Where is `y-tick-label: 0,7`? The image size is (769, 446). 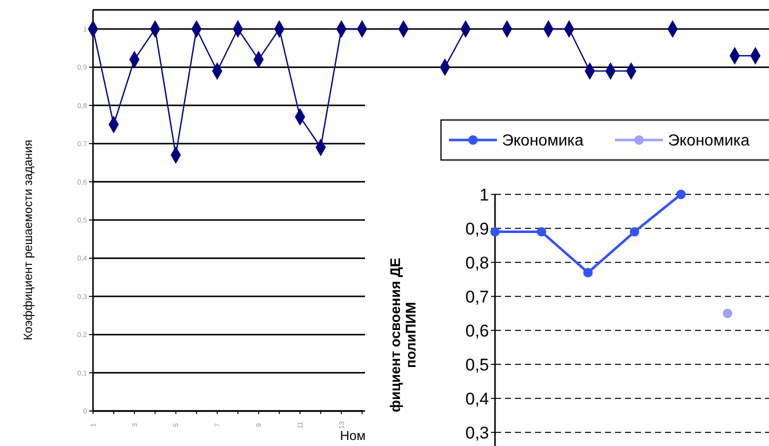 y-tick-label: 0,7 is located at coordinates (477, 296).